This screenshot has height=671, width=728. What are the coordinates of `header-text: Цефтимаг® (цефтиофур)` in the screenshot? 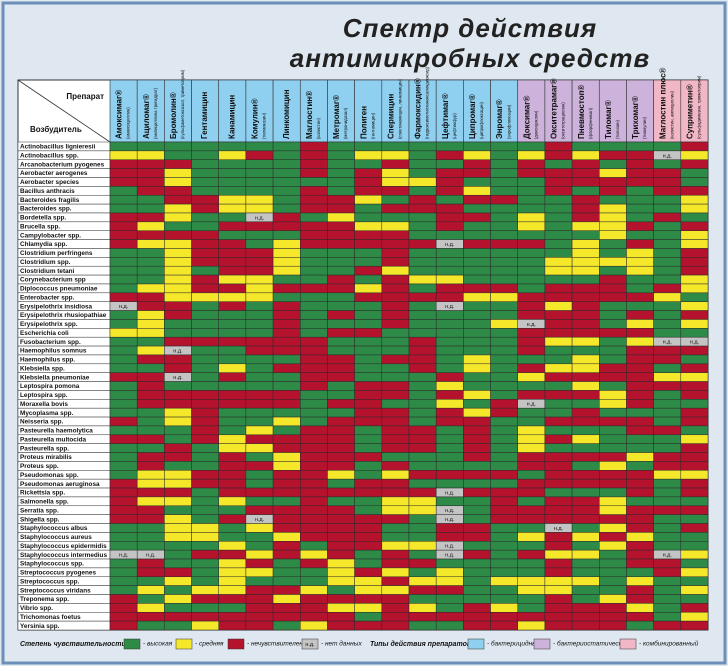 It's located at (449, 116).